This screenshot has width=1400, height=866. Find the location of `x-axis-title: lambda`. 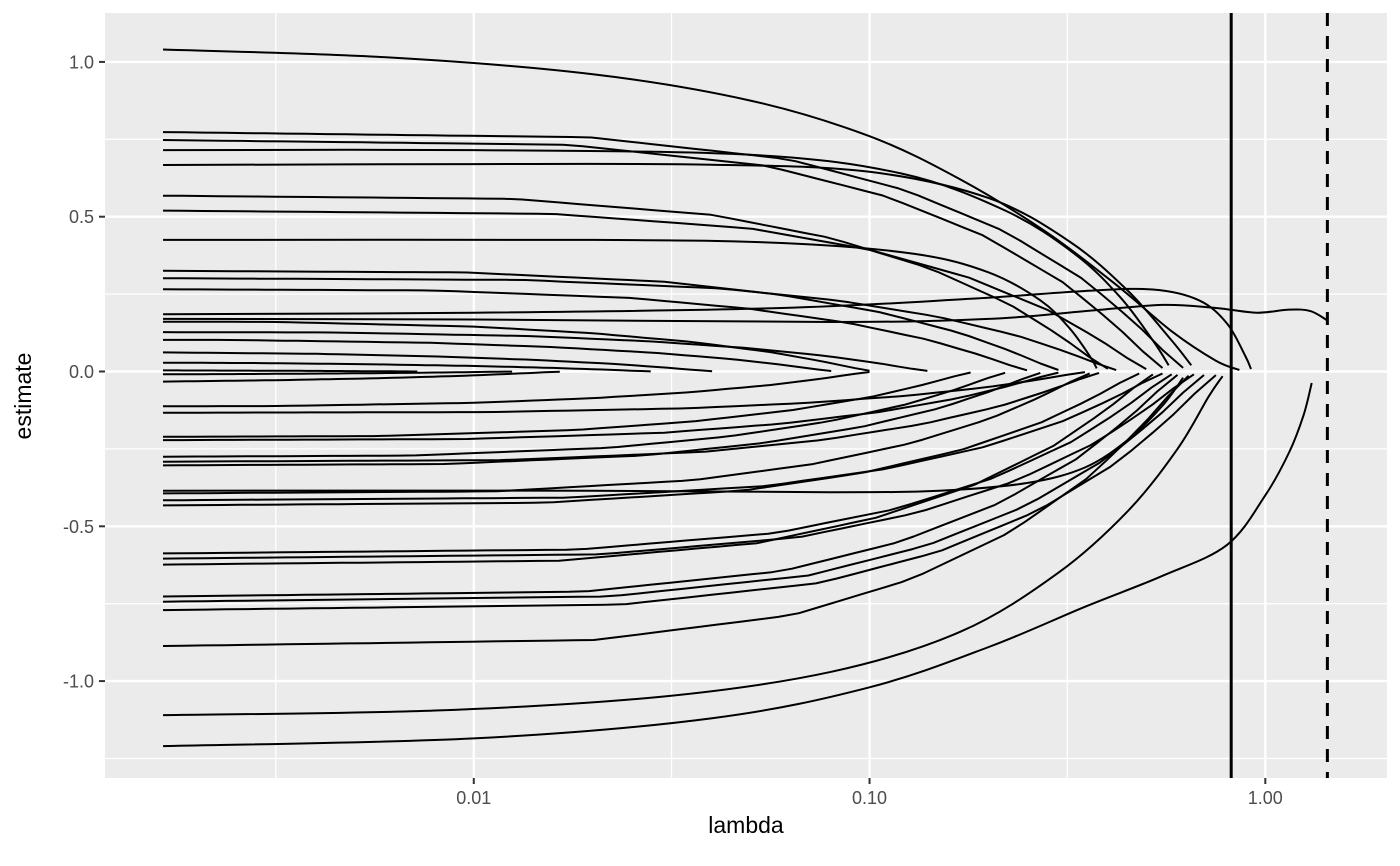

x-axis-title: lambda is located at coordinates (746, 825).